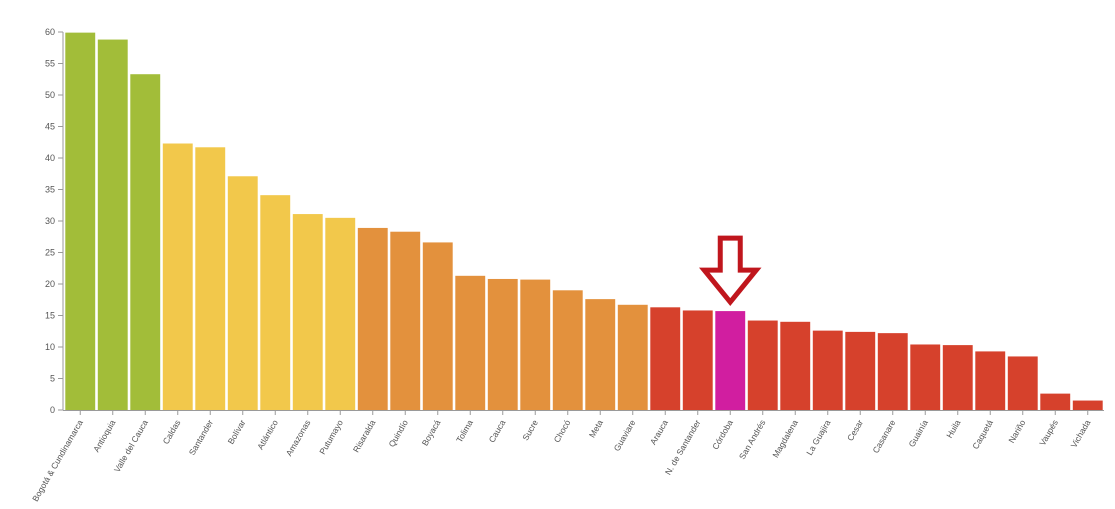 The height and width of the screenshot is (509, 1115). Describe the element at coordinates (50, 127) in the screenshot. I see `y-tick-label: 45` at that location.